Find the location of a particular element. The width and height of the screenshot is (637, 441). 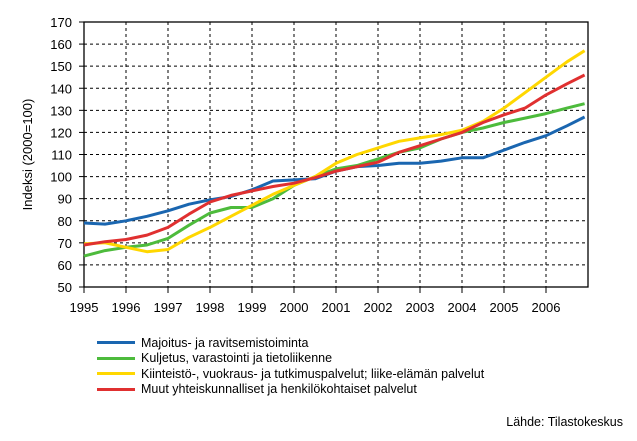

x-tick-label: 2000 is located at coordinates (294, 307).